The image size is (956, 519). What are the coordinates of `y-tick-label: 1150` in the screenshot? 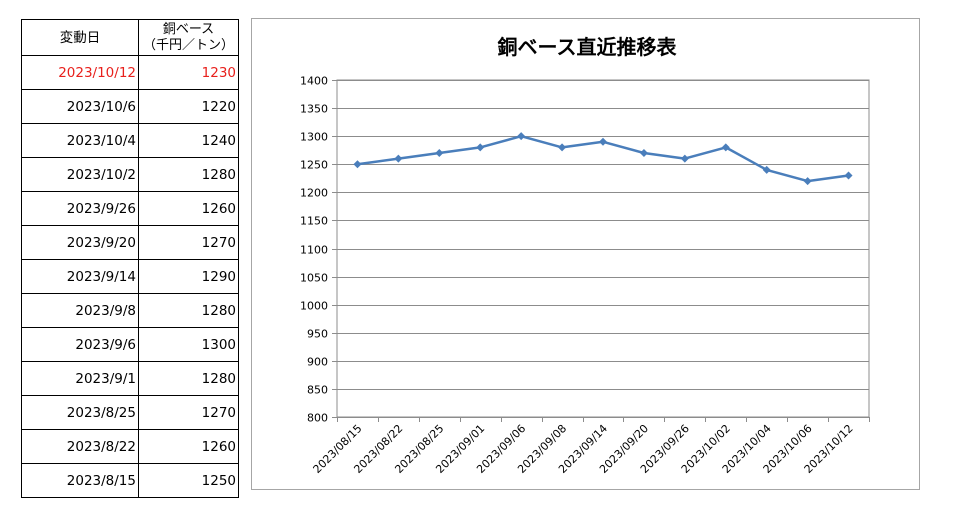 It's located at (314, 221).